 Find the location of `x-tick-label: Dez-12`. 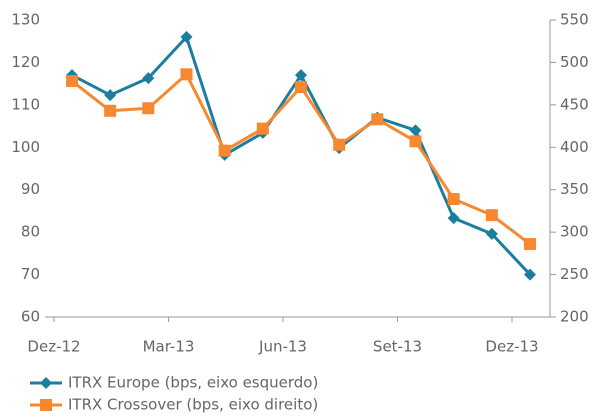

x-tick-label: Dez-12 is located at coordinates (53, 347).